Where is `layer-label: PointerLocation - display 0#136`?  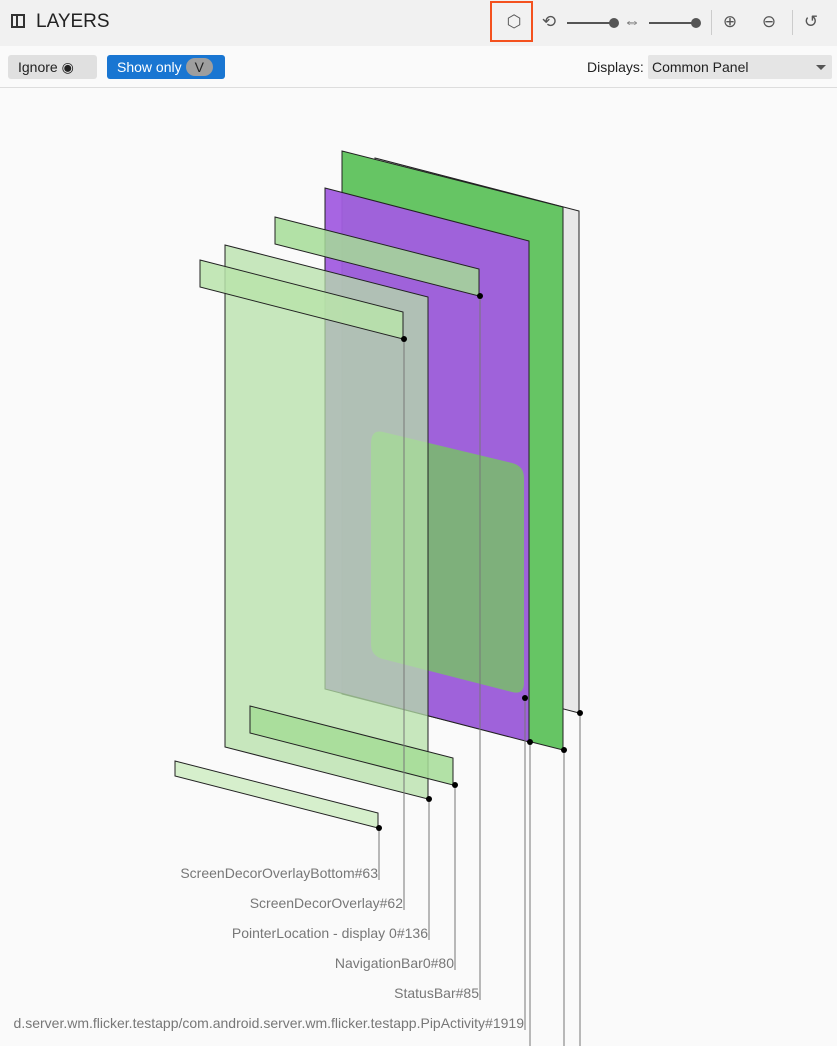
layer-label: PointerLocation - display 0#136 is located at coordinates (330, 933).